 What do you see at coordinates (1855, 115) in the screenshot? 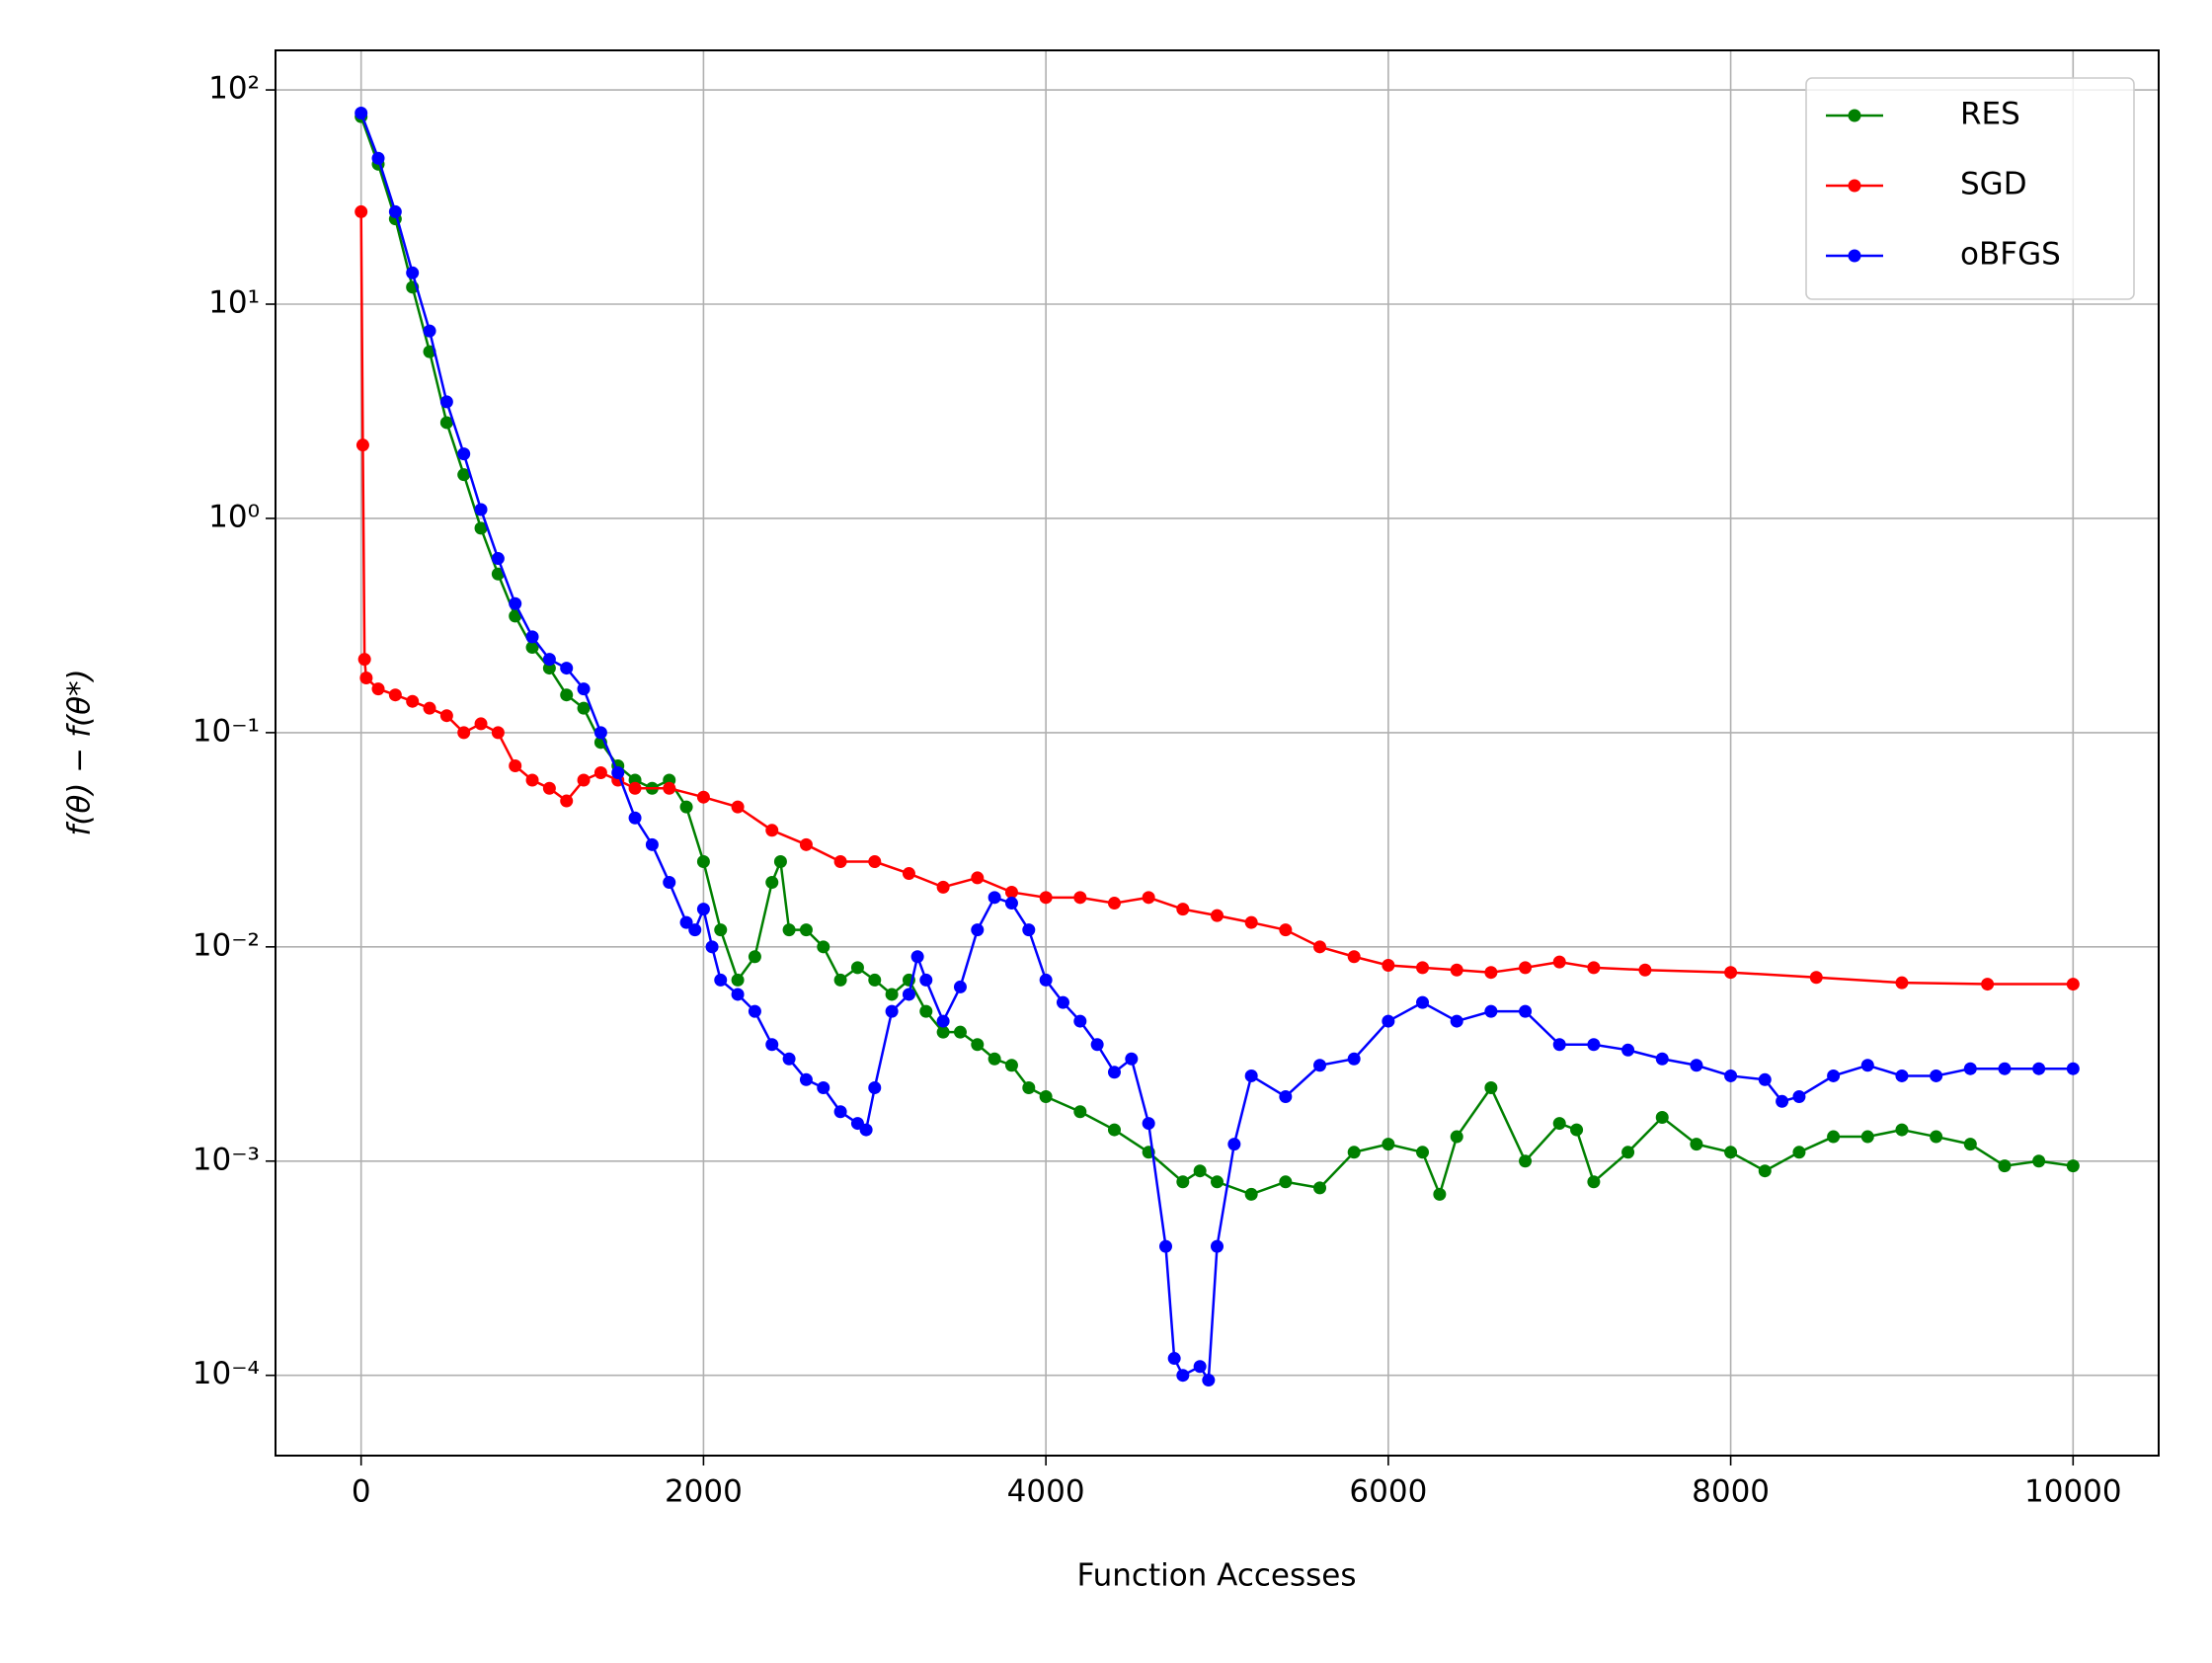
I see `legend-marker` at bounding box center [1855, 115].